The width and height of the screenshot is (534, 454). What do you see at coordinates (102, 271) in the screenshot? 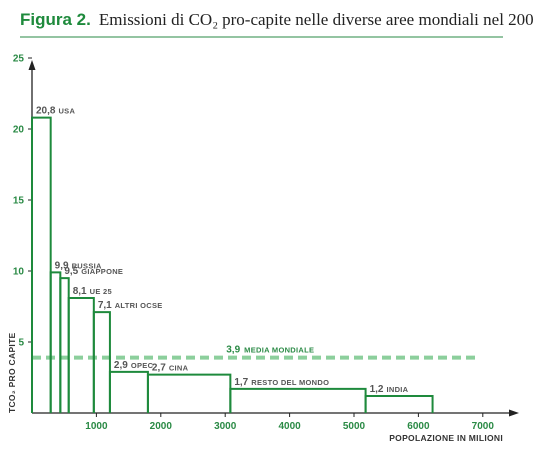
I see `bar-name-label: GIAPPONE` at bounding box center [102, 271].